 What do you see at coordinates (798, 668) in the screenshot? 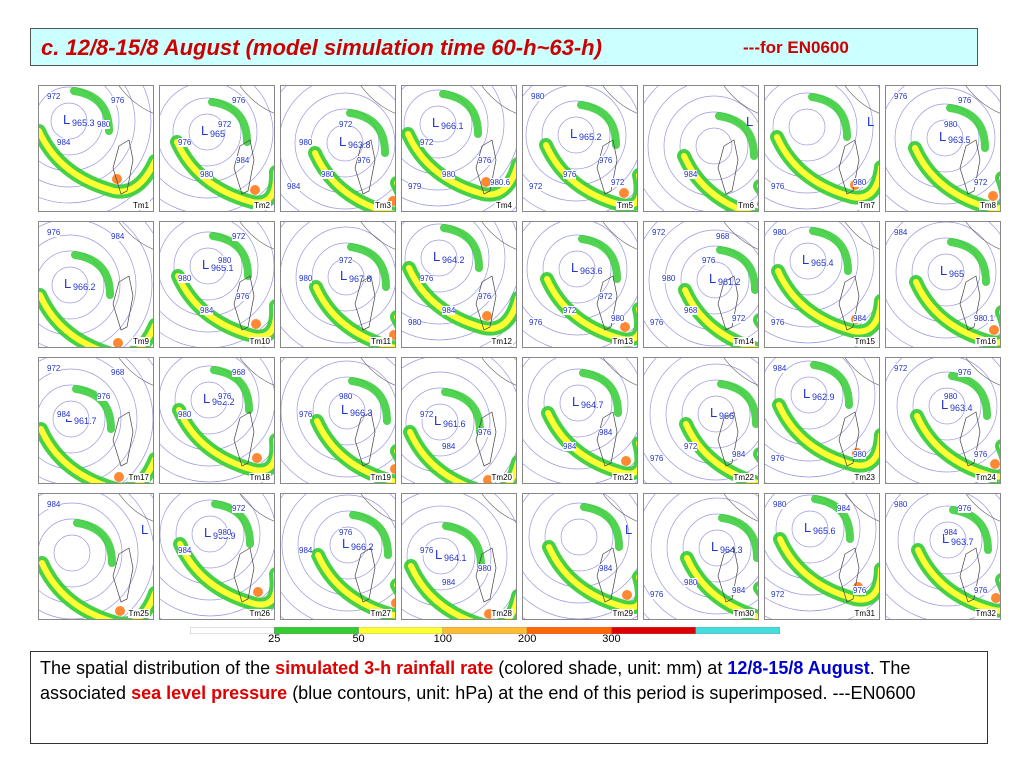
I see `caption-highlight-date: 12/8-15/8 August` at bounding box center [798, 668].